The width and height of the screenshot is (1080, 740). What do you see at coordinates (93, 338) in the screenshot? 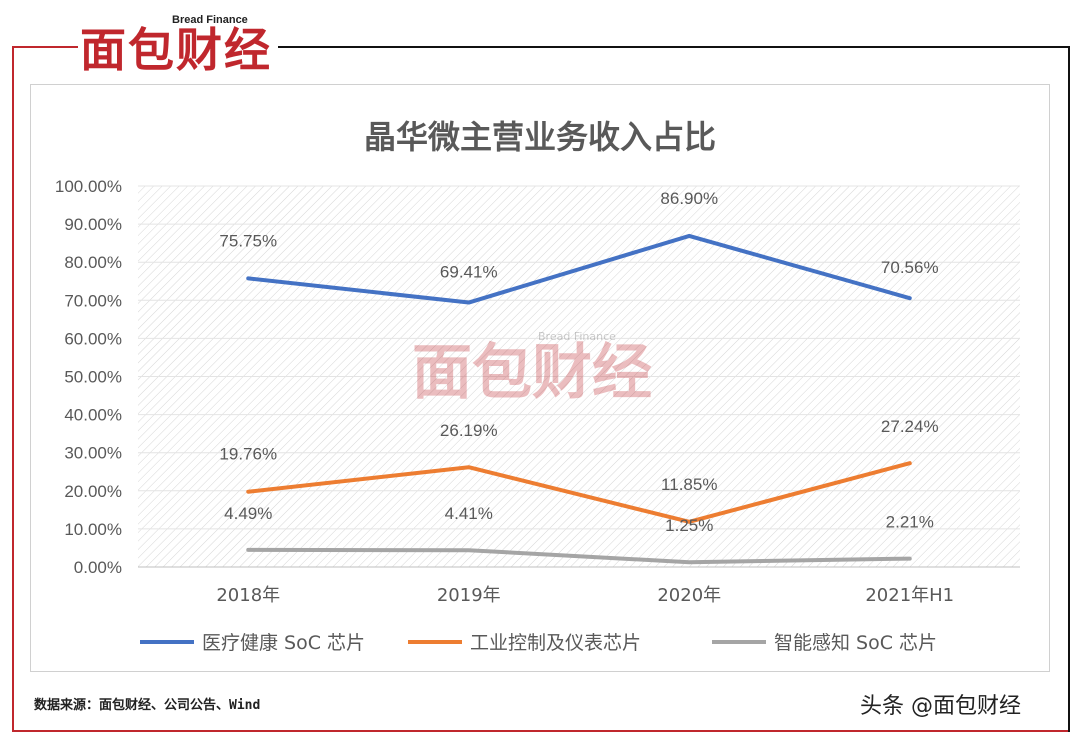
I see `y-tick-label: 60.00%` at bounding box center [93, 338].